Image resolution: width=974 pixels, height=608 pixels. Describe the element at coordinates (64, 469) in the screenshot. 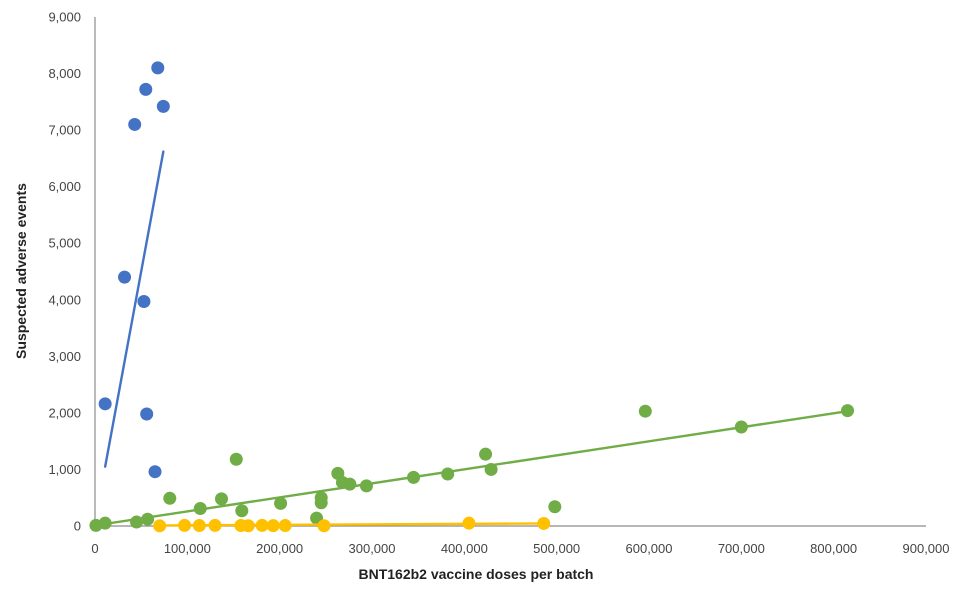

I see `y-tick-label: 1,000` at that location.